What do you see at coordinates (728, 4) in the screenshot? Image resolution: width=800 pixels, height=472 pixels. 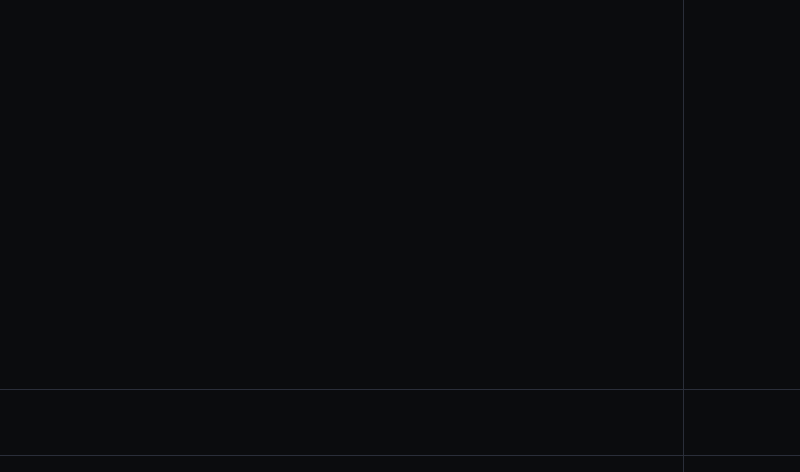 I see `last-price-badge` at bounding box center [728, 4].